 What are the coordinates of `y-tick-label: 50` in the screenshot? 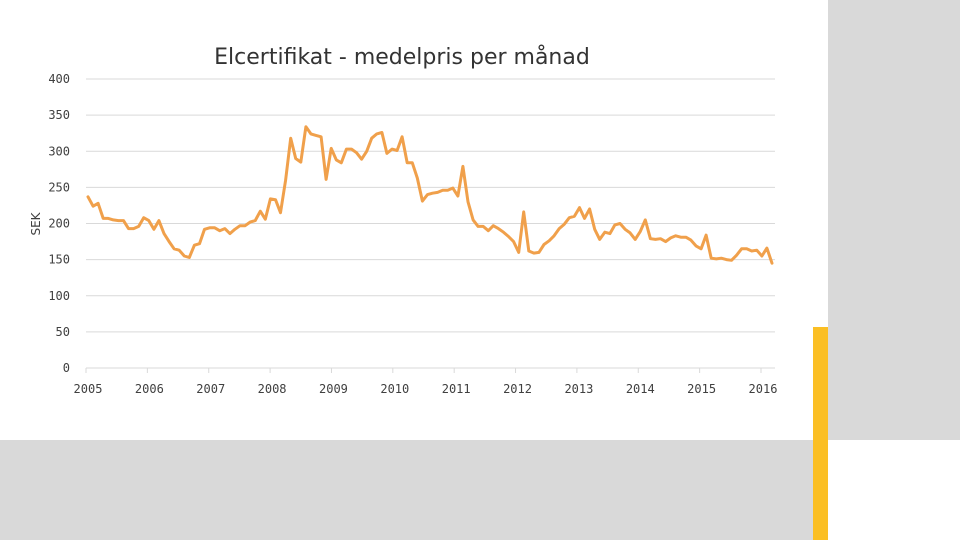 It's located at (63, 332).